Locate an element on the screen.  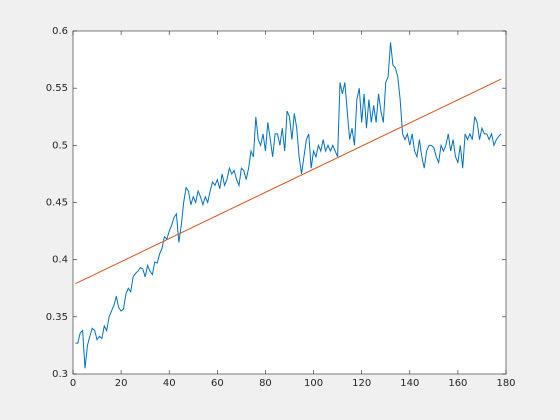
x-tick-label: 0 is located at coordinates (73, 383).